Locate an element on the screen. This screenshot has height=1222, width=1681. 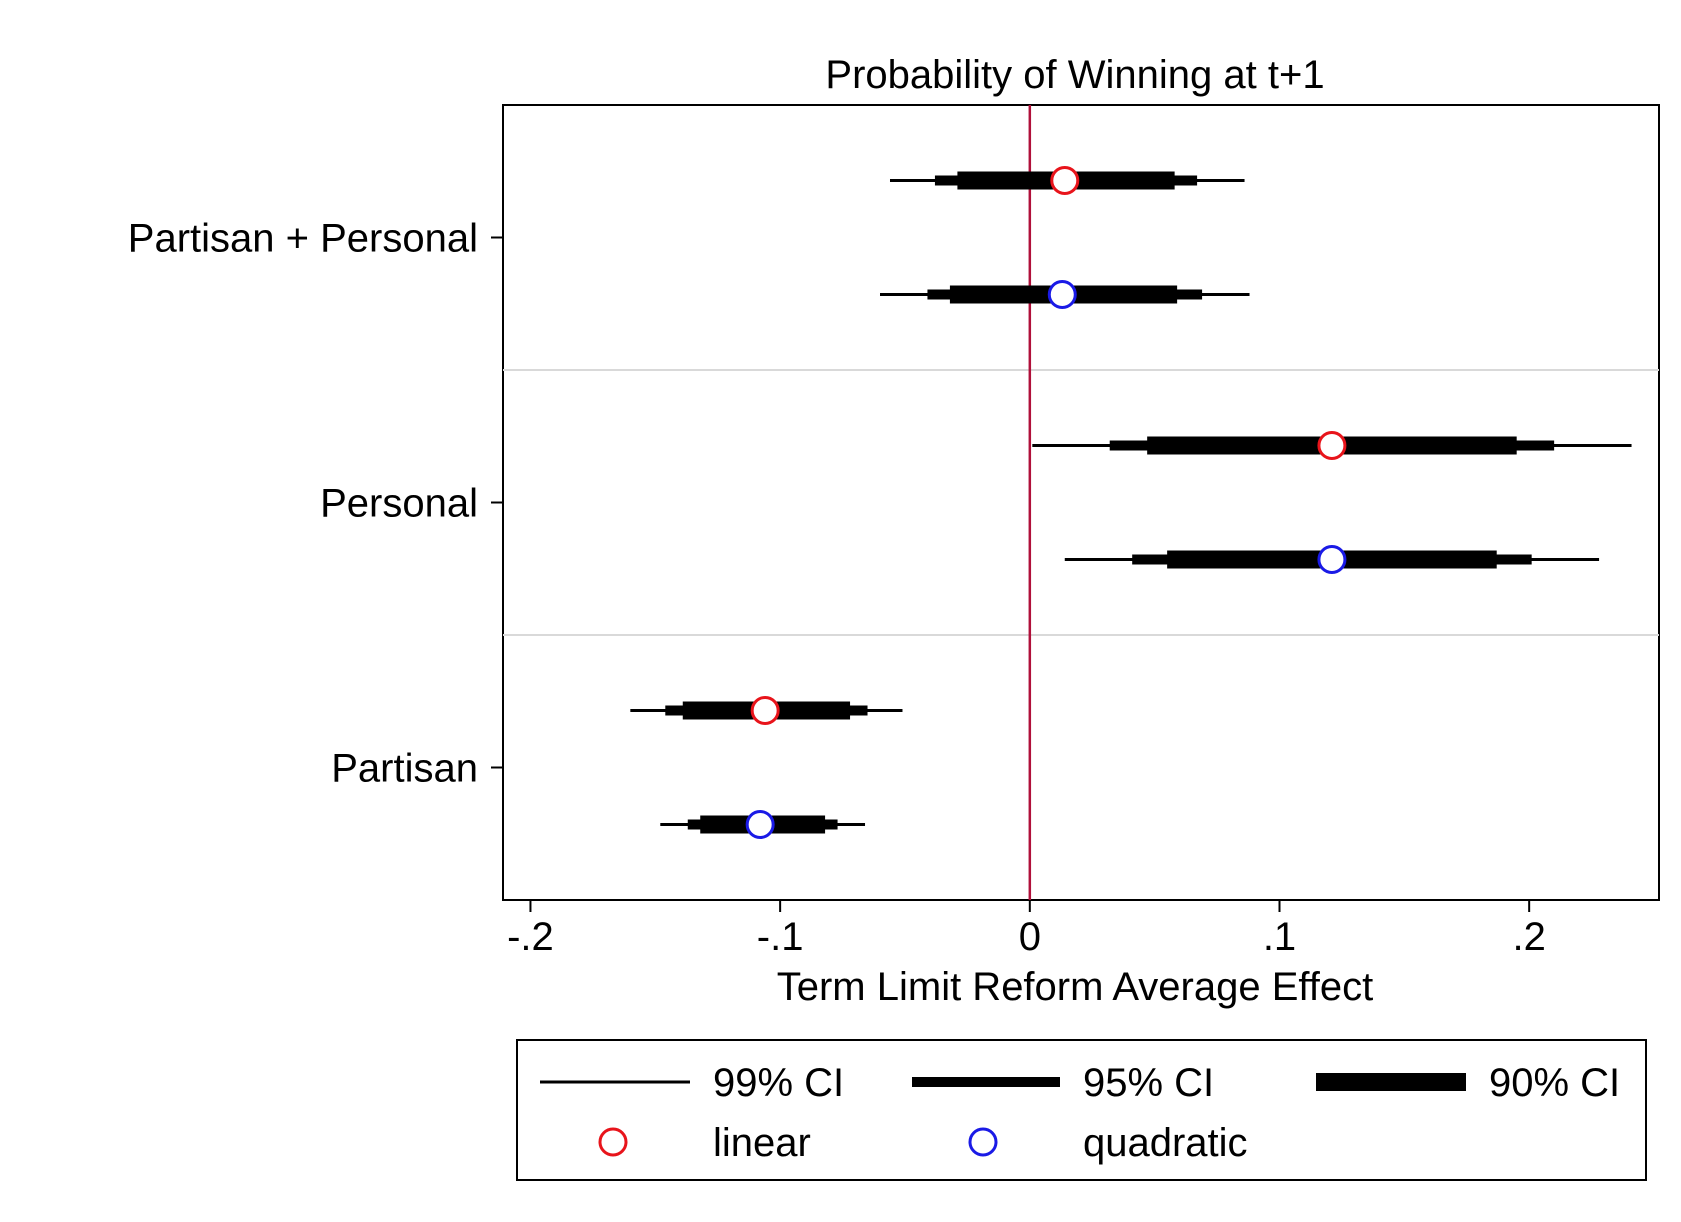
x-tick-label: .2 is located at coordinates (1528, 937).